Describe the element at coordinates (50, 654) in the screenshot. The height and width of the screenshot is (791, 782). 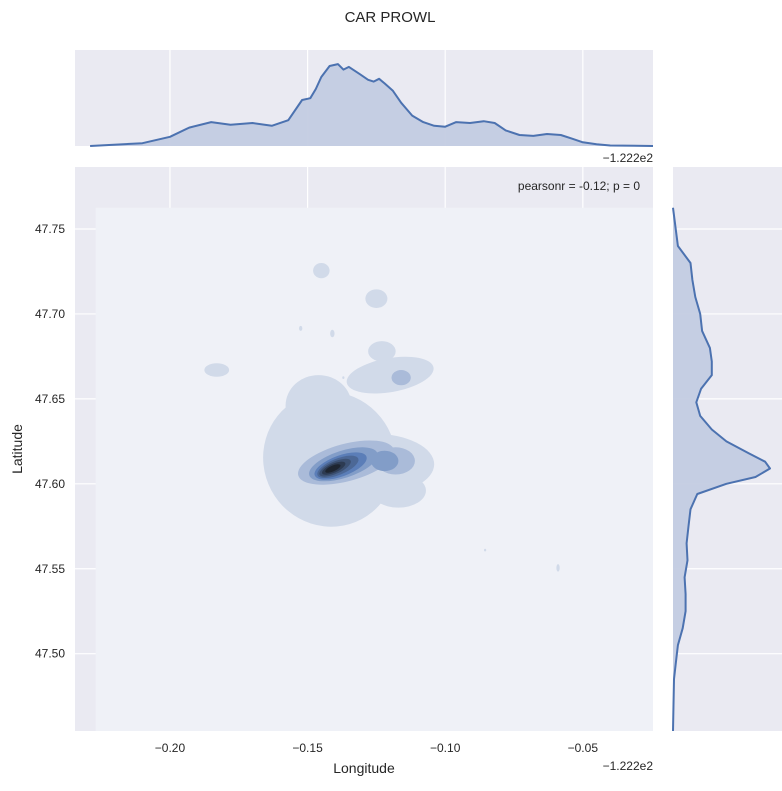
I see `y-tick-label: 47.50` at that location.